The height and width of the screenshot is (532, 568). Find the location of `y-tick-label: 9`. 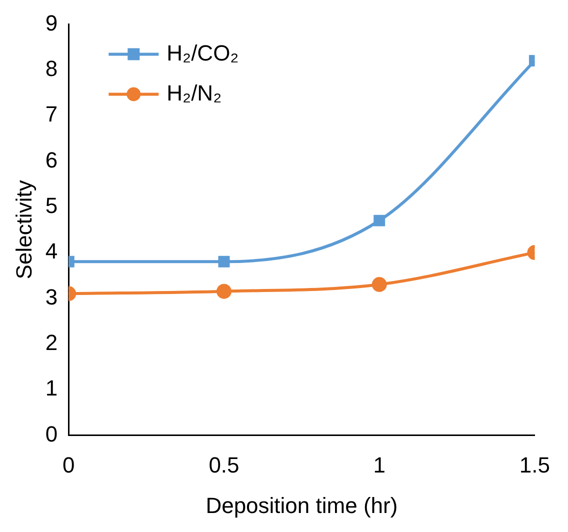

y-tick-label: 9 is located at coordinates (51, 23).